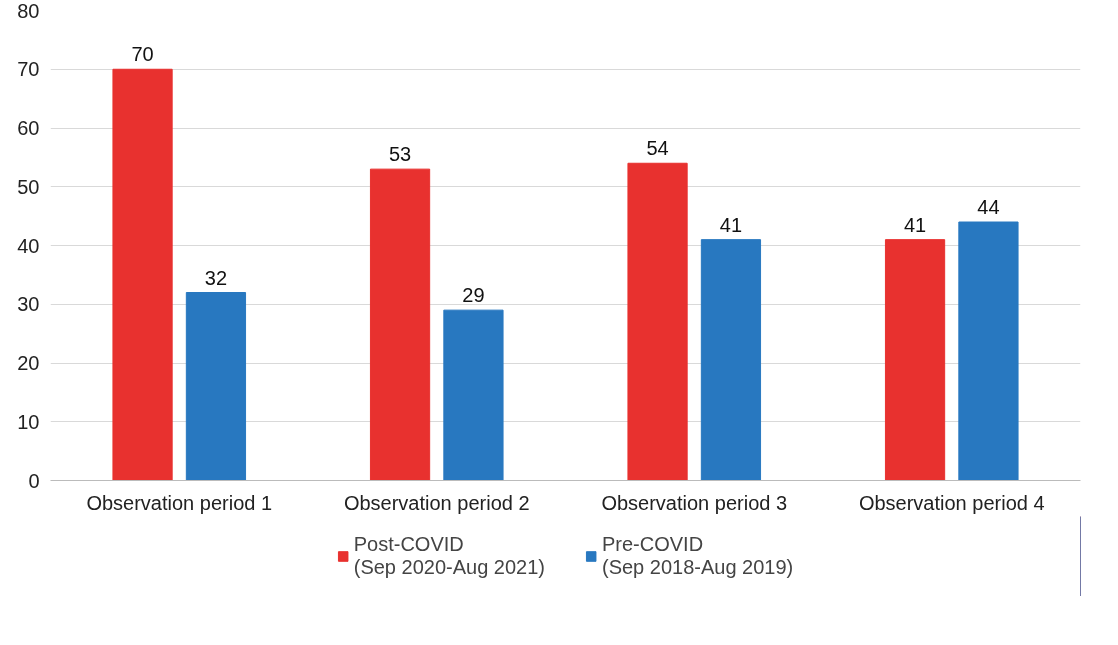 The image size is (1118, 645). Describe the element at coordinates (28, 304) in the screenshot. I see `y-tick-label: 30` at that location.